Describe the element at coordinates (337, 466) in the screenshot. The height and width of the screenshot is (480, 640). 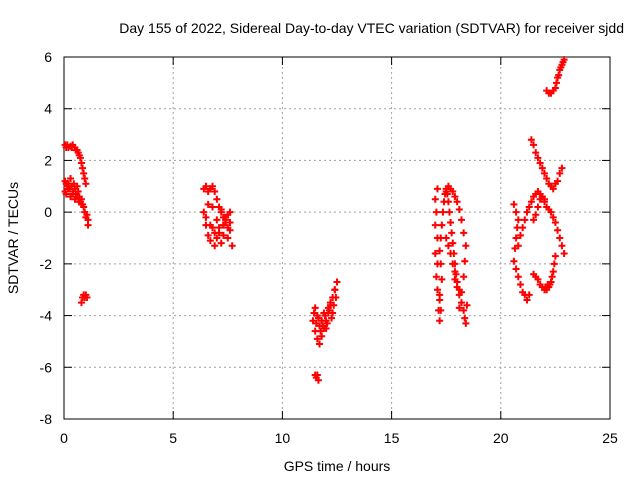
I see `x-axis-label: GPS time / hours` at that location.